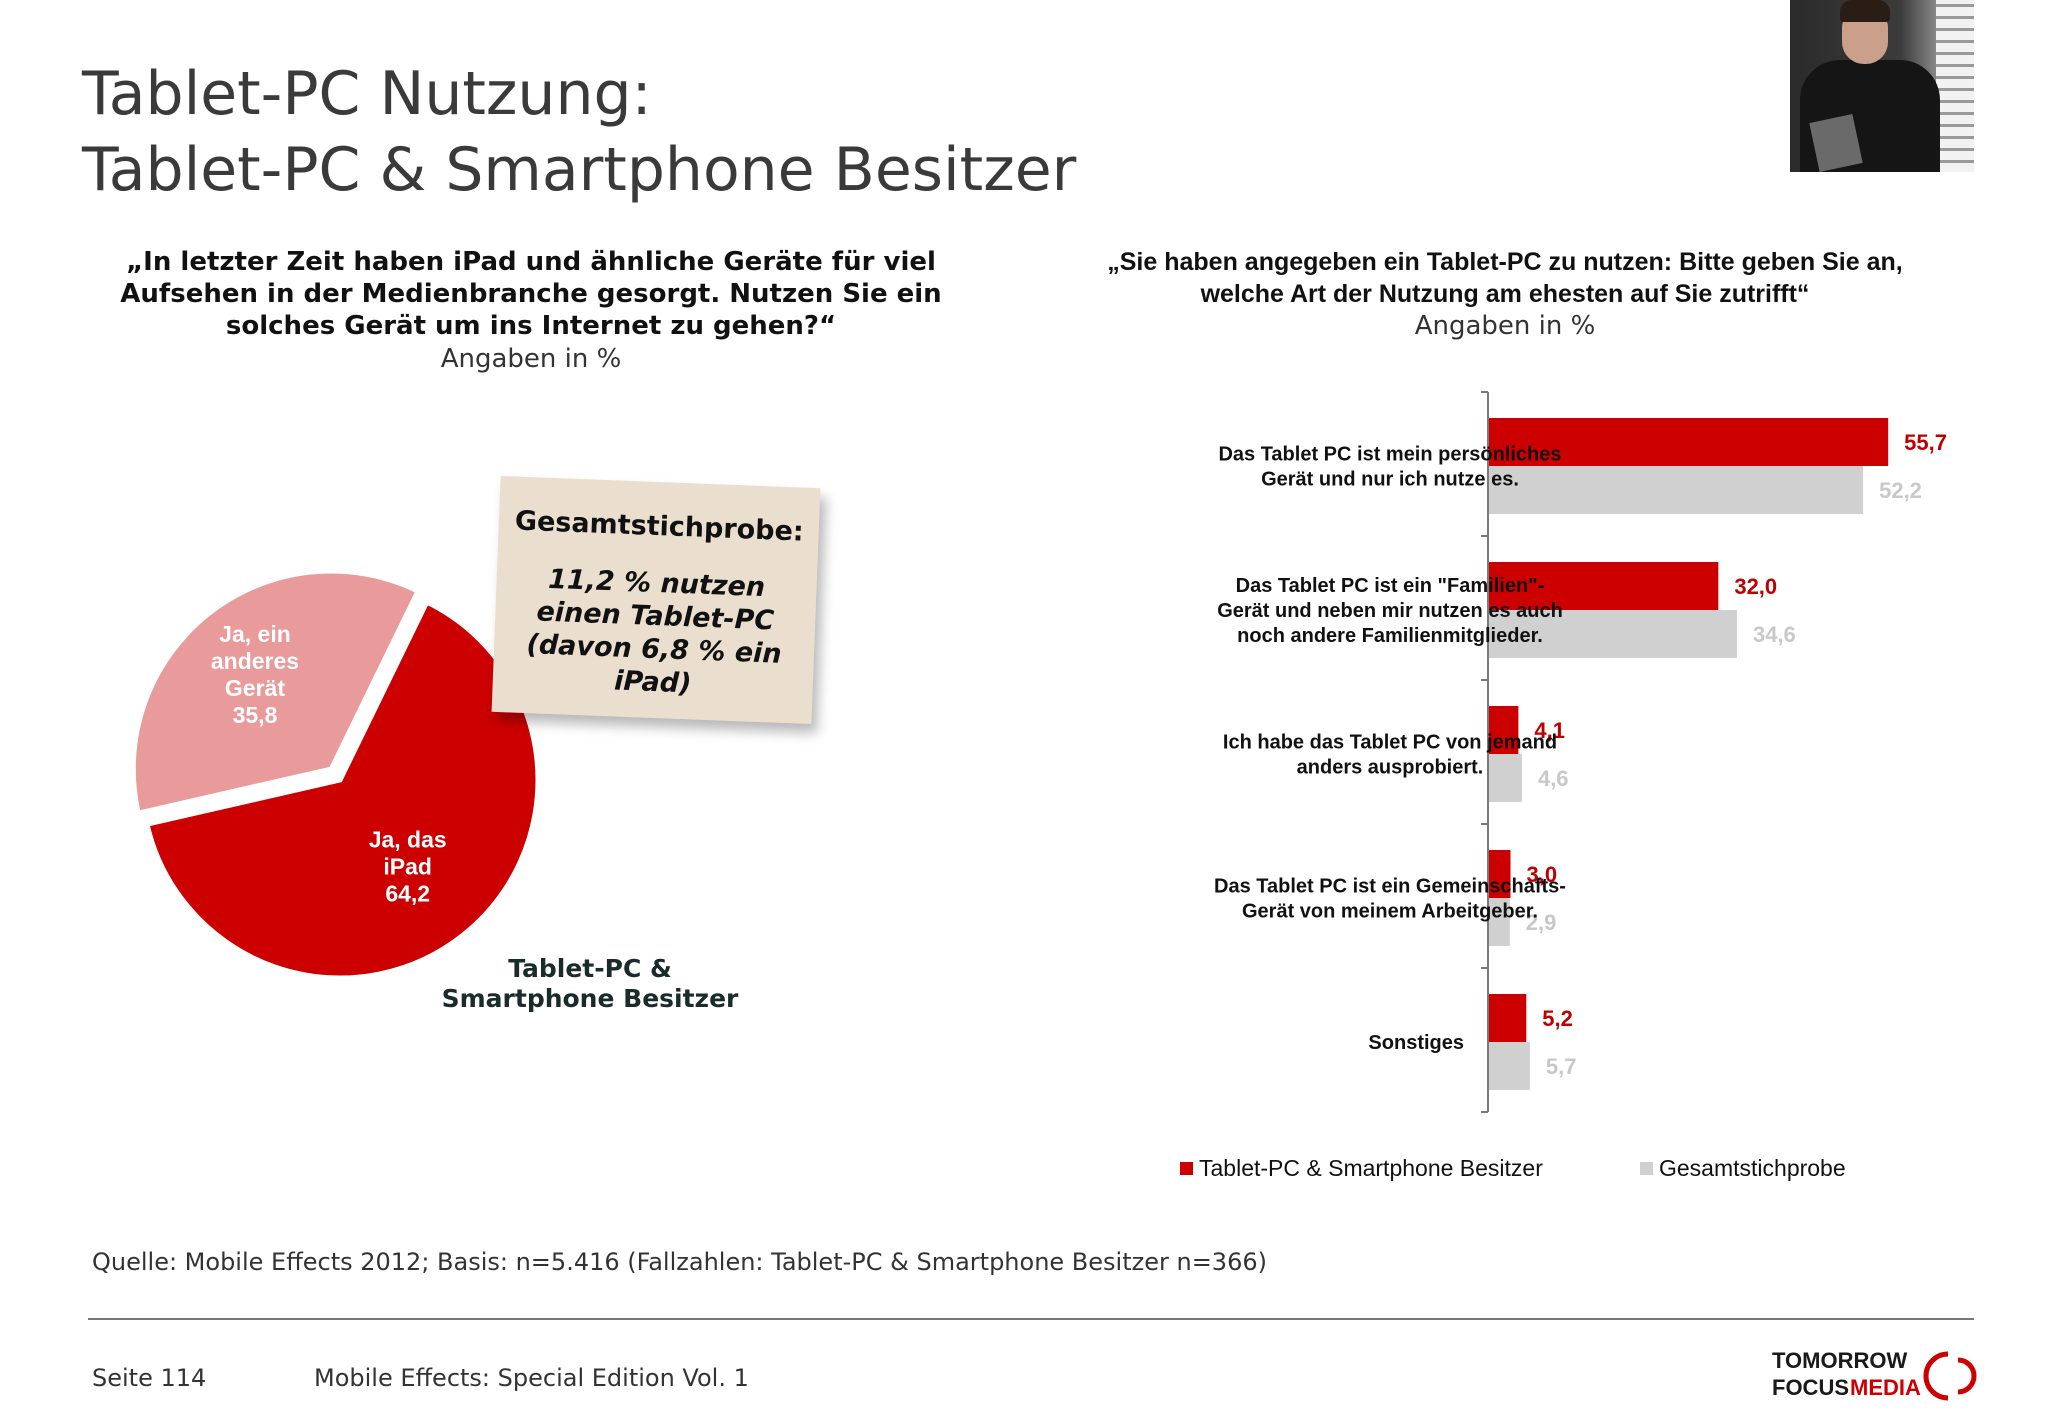 The width and height of the screenshot is (2048, 1418). Describe the element at coordinates (1874, 1374) in the screenshot. I see `company-logo: TOMORROW FOCUS MEDIA` at that location.